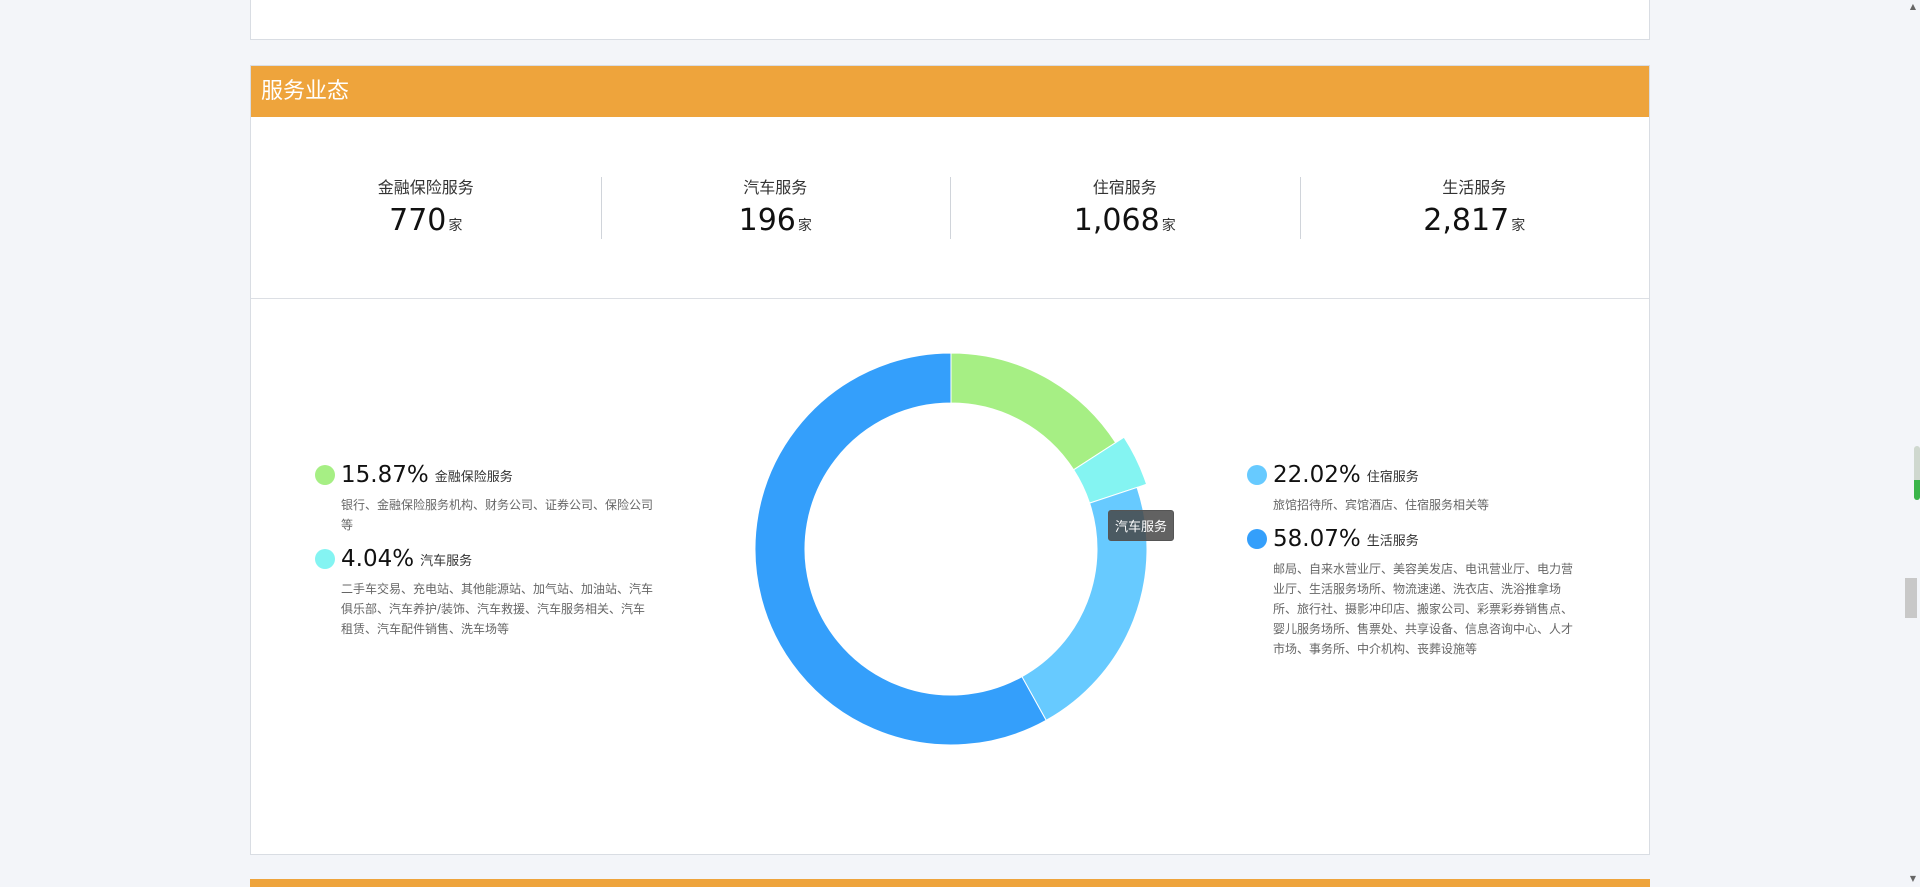 Image resolution: width=1920 pixels, height=887 pixels. What do you see at coordinates (775, 187) in the screenshot?
I see `stat-label: 汽车服务` at bounding box center [775, 187].